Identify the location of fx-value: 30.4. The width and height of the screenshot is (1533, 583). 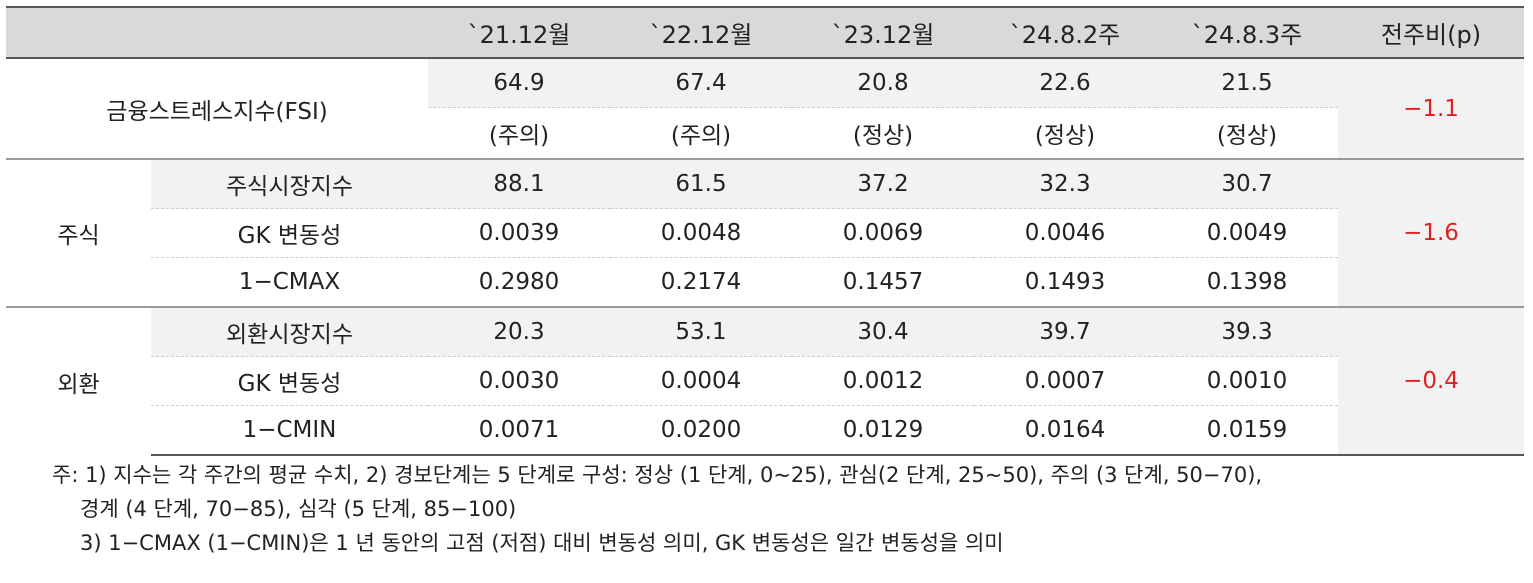
(883, 331).